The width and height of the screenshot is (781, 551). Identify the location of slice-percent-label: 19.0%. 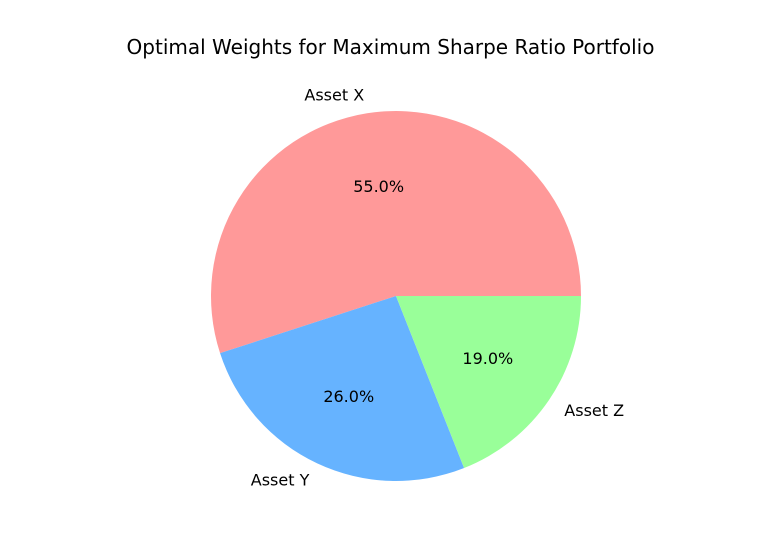
(487, 358).